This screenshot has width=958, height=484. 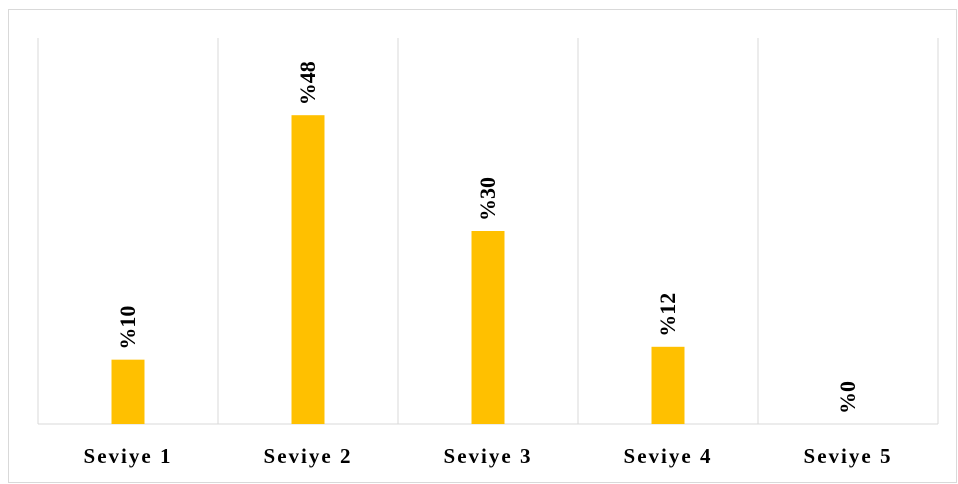 What do you see at coordinates (487, 199) in the screenshot?
I see `data-label-3: %30` at bounding box center [487, 199].